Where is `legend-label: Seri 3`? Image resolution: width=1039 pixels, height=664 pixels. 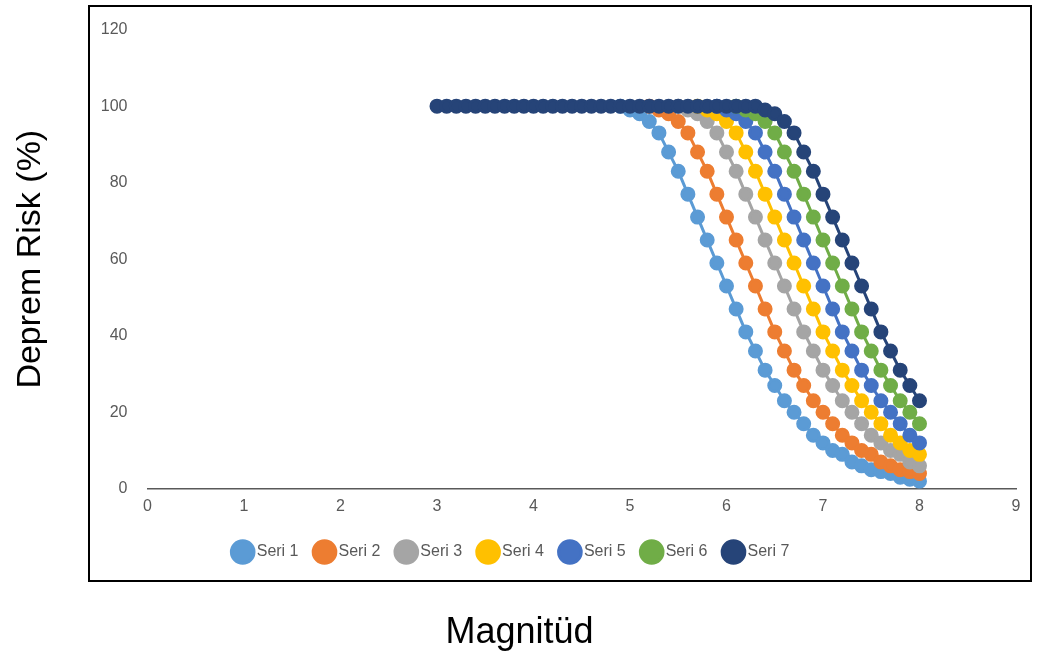
legend-label: Seri 3 is located at coordinates (441, 551).